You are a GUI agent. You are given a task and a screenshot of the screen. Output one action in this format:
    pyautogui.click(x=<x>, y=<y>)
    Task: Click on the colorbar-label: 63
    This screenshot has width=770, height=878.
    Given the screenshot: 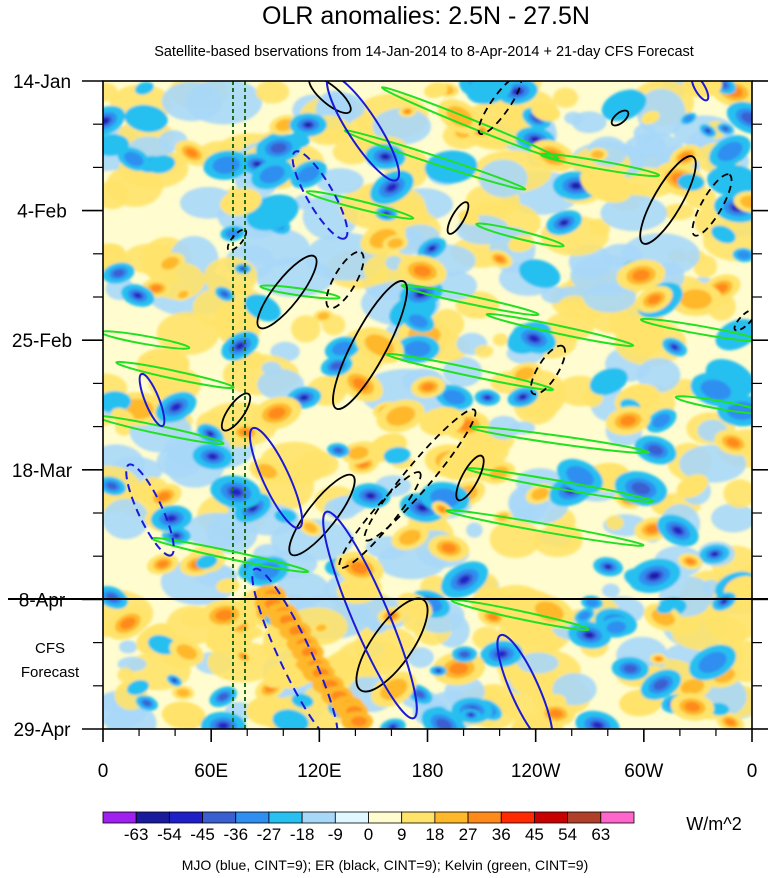 What is the action you would take?
    pyautogui.click(x=600, y=834)
    